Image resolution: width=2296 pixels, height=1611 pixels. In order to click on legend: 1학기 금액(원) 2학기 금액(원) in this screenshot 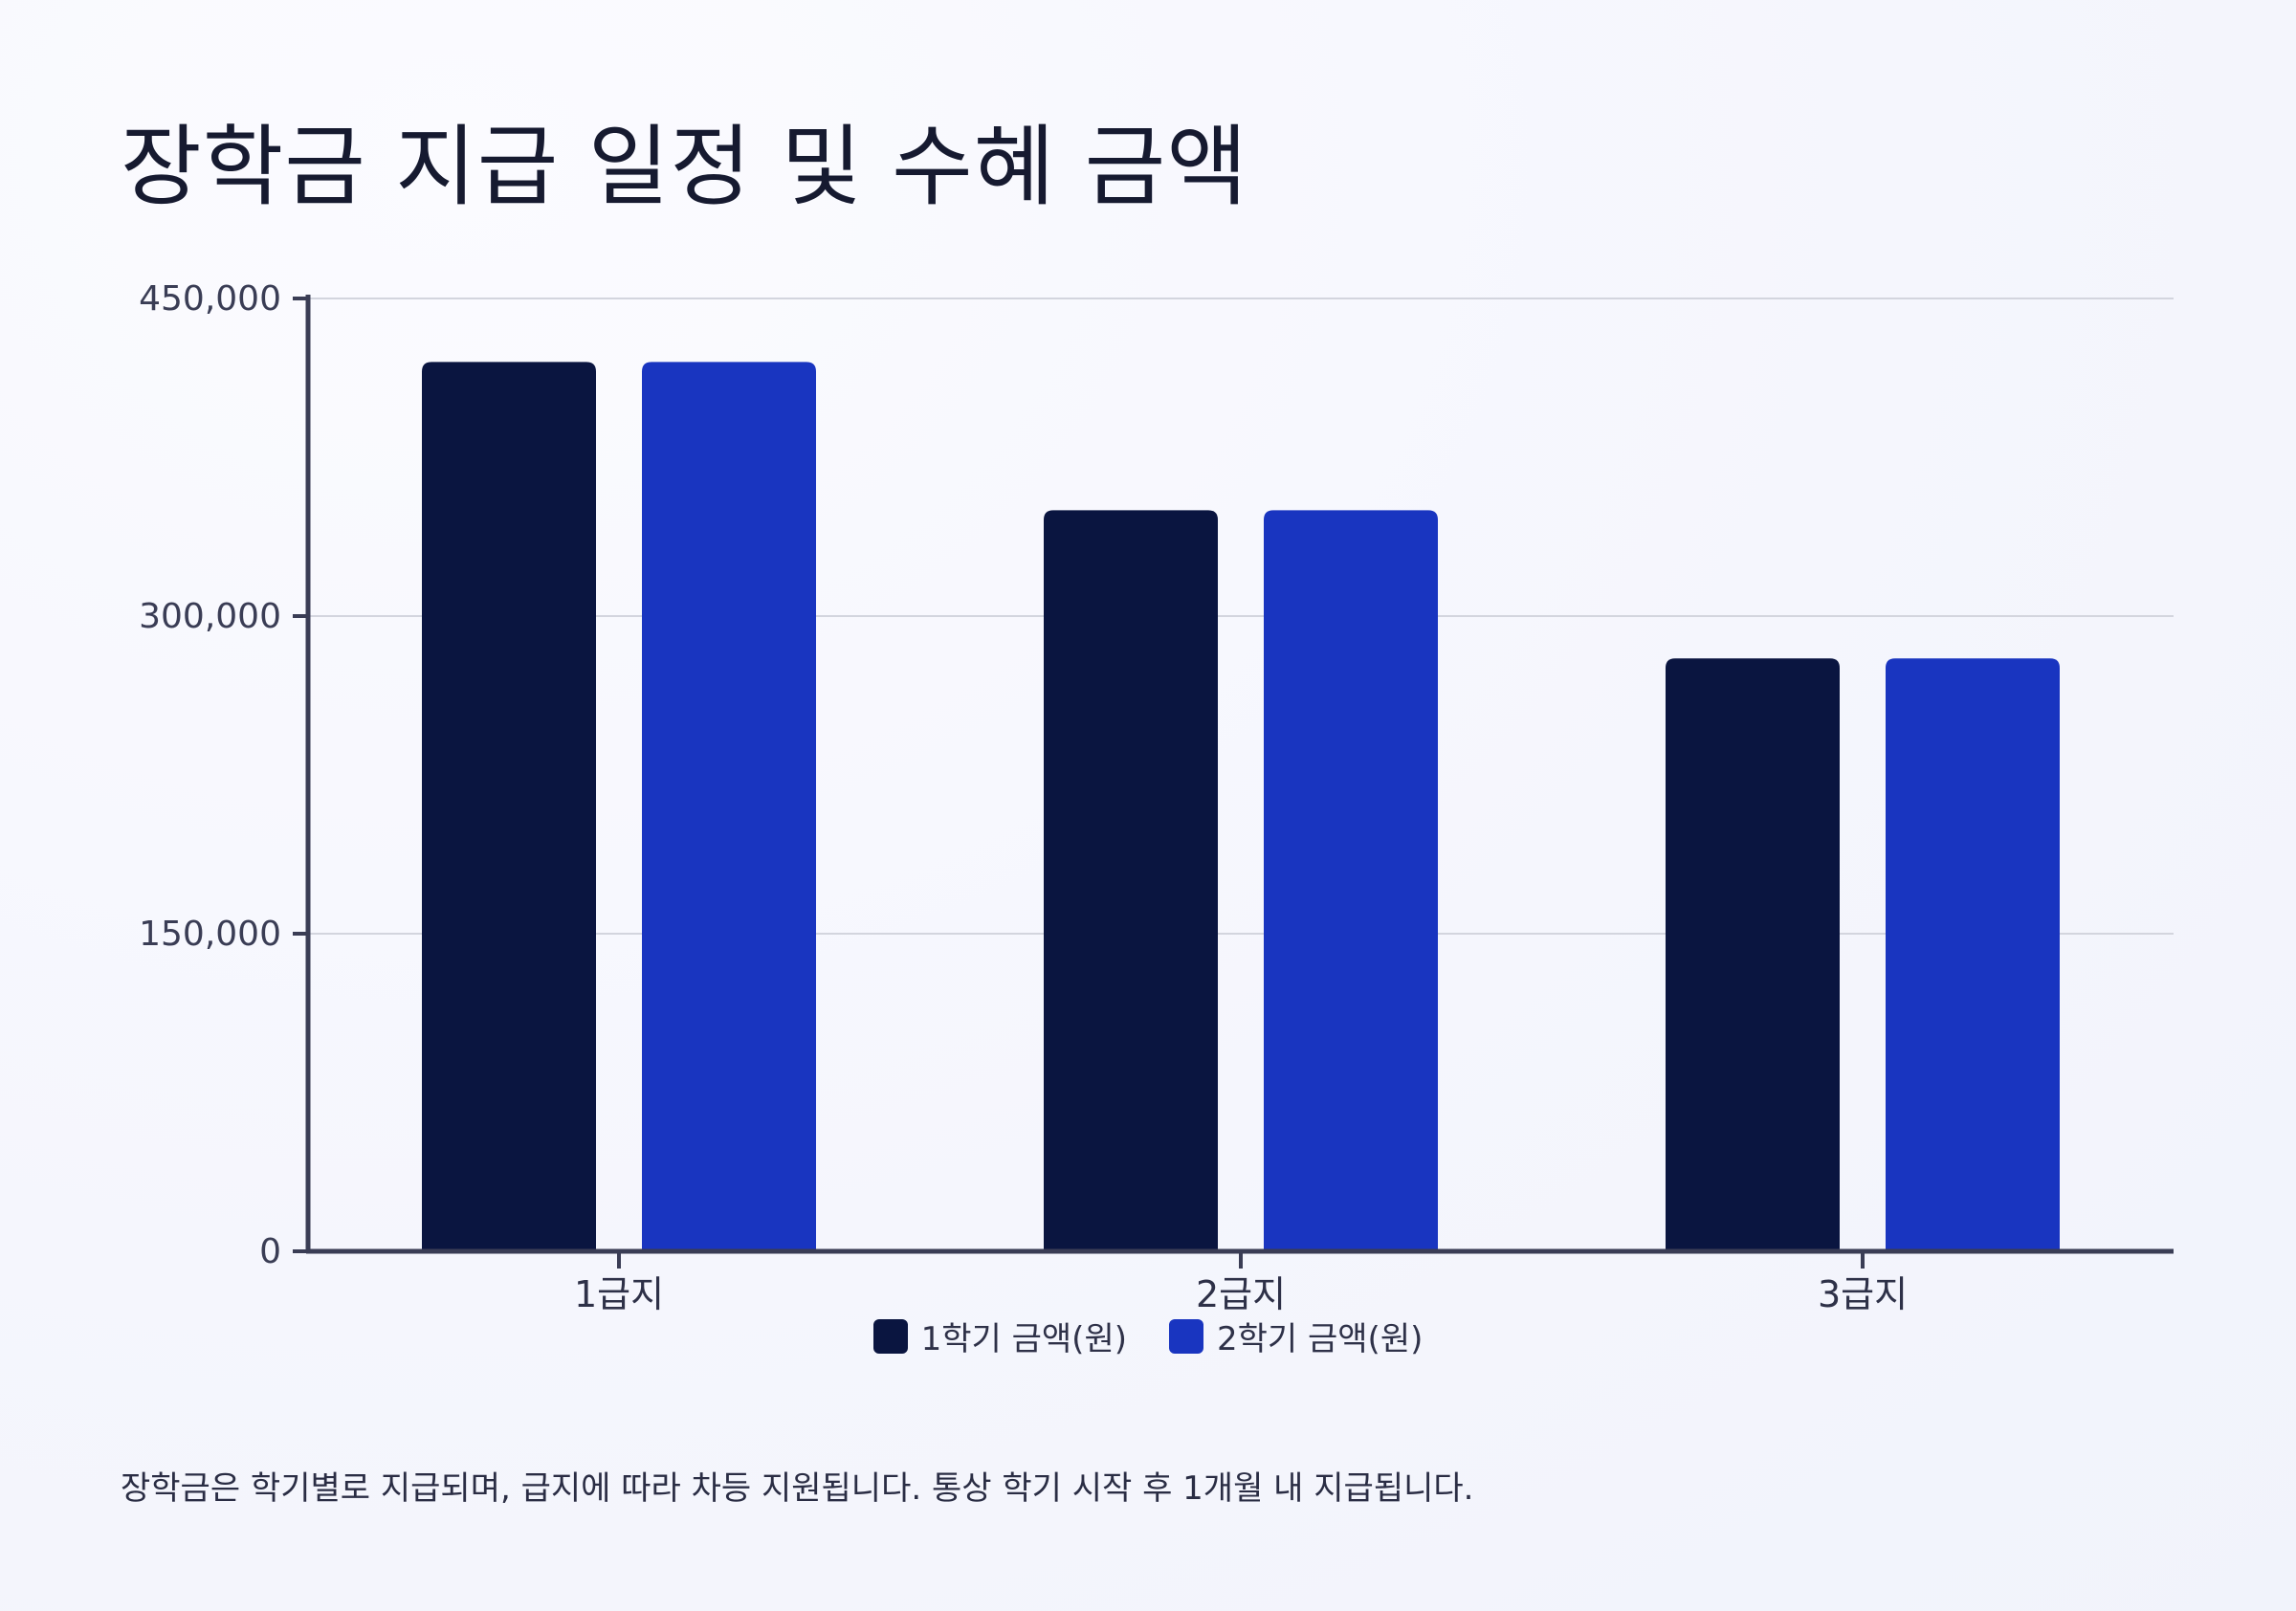, I will do `click(1148, 1336)`.